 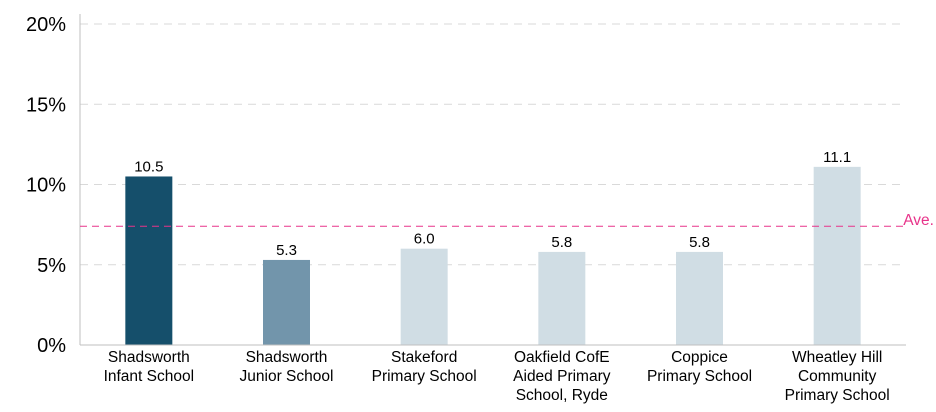 What do you see at coordinates (51, 266) in the screenshot?
I see `y-tick-label: 5%` at bounding box center [51, 266].